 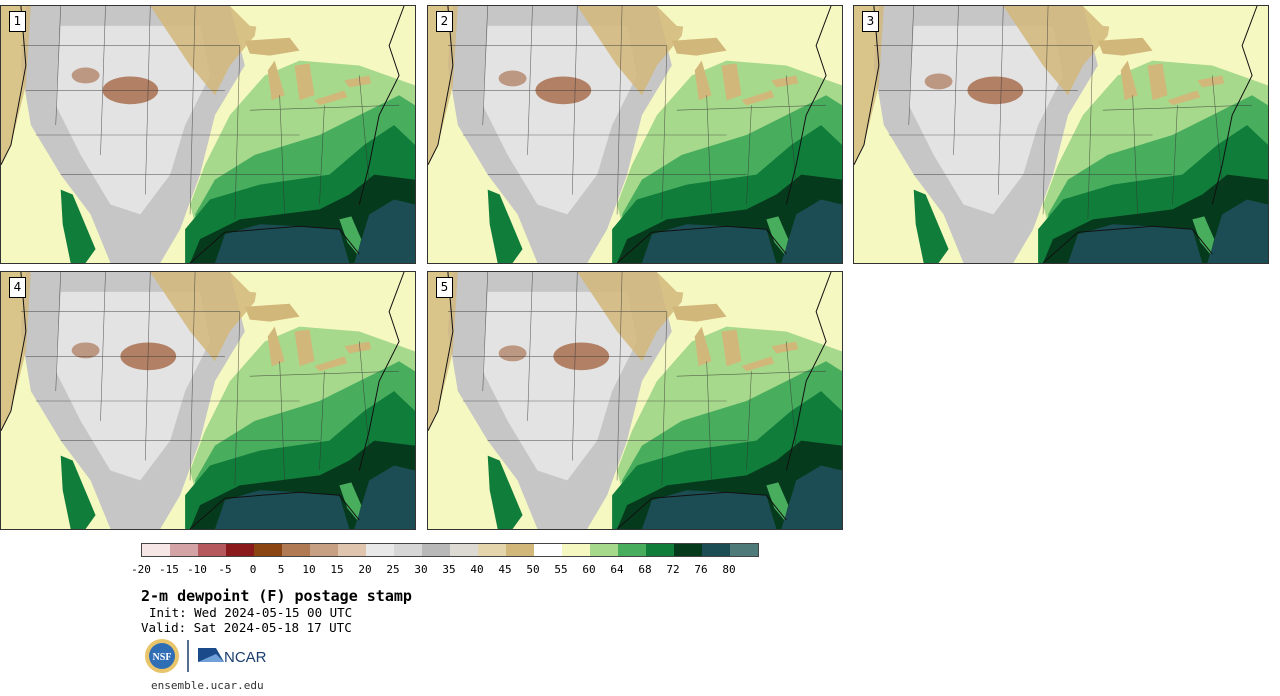 What do you see at coordinates (197, 569) in the screenshot?
I see `colorbar-tick-label: -10` at bounding box center [197, 569].